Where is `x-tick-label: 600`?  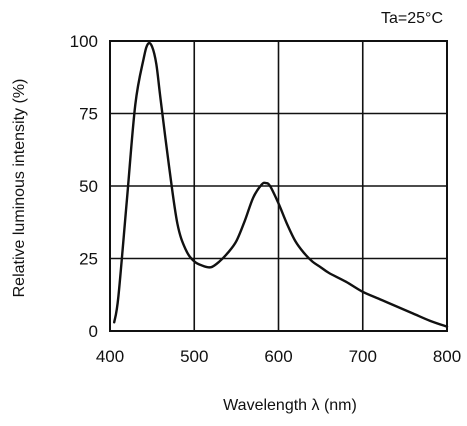 x-tick-label: 600 is located at coordinates (278, 356).